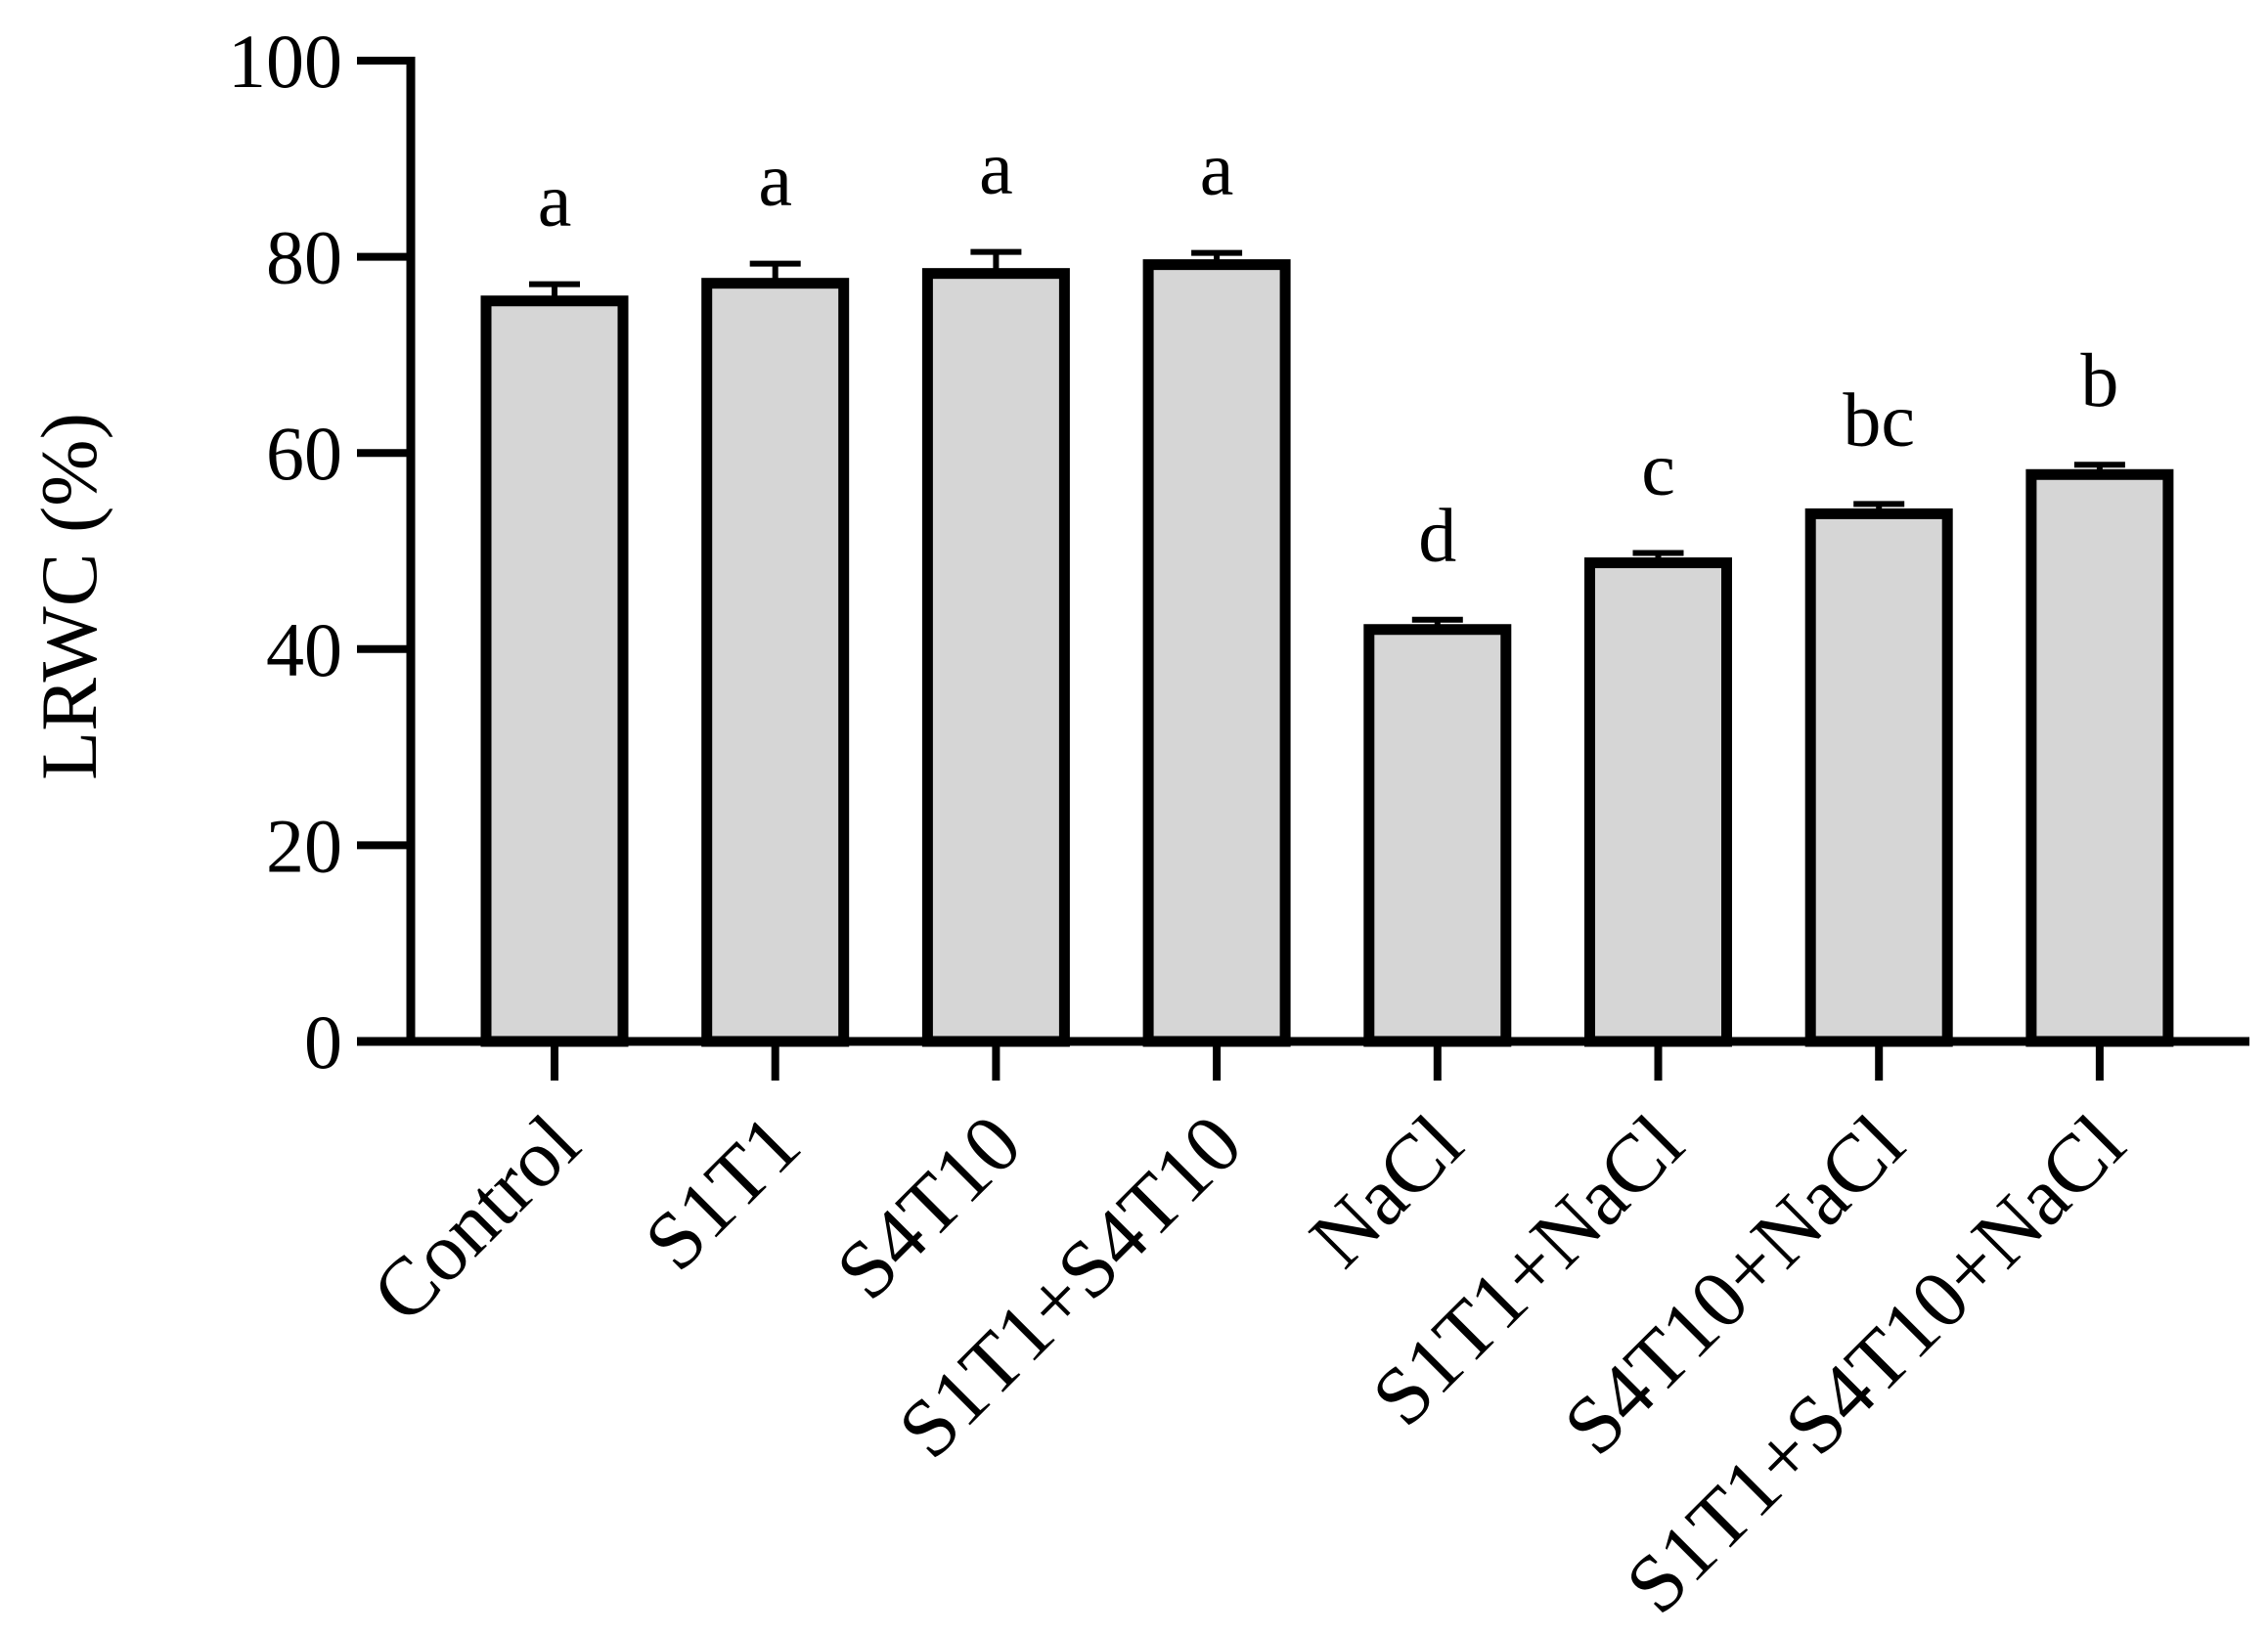 This screenshot has width=2268, height=1635. What do you see at coordinates (304, 257) in the screenshot?
I see `y-tick-label-80: 80` at bounding box center [304, 257].